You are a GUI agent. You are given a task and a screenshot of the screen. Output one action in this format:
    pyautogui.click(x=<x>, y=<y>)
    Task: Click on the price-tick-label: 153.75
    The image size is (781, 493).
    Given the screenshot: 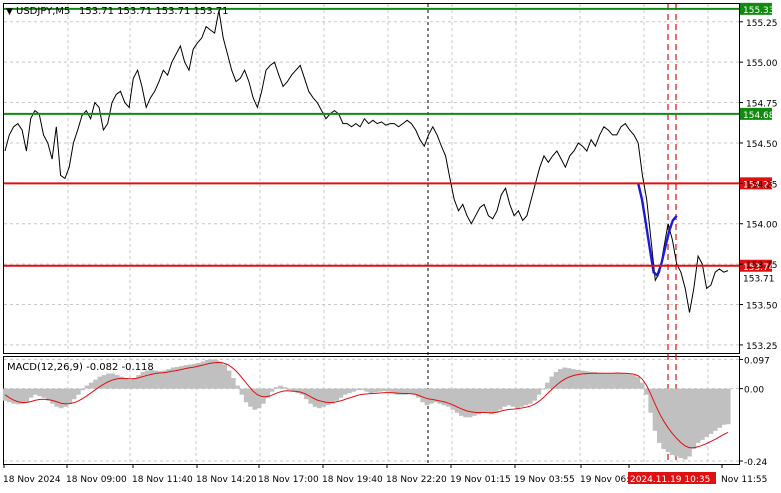 What is the action you would take?
    pyautogui.click(x=762, y=266)
    